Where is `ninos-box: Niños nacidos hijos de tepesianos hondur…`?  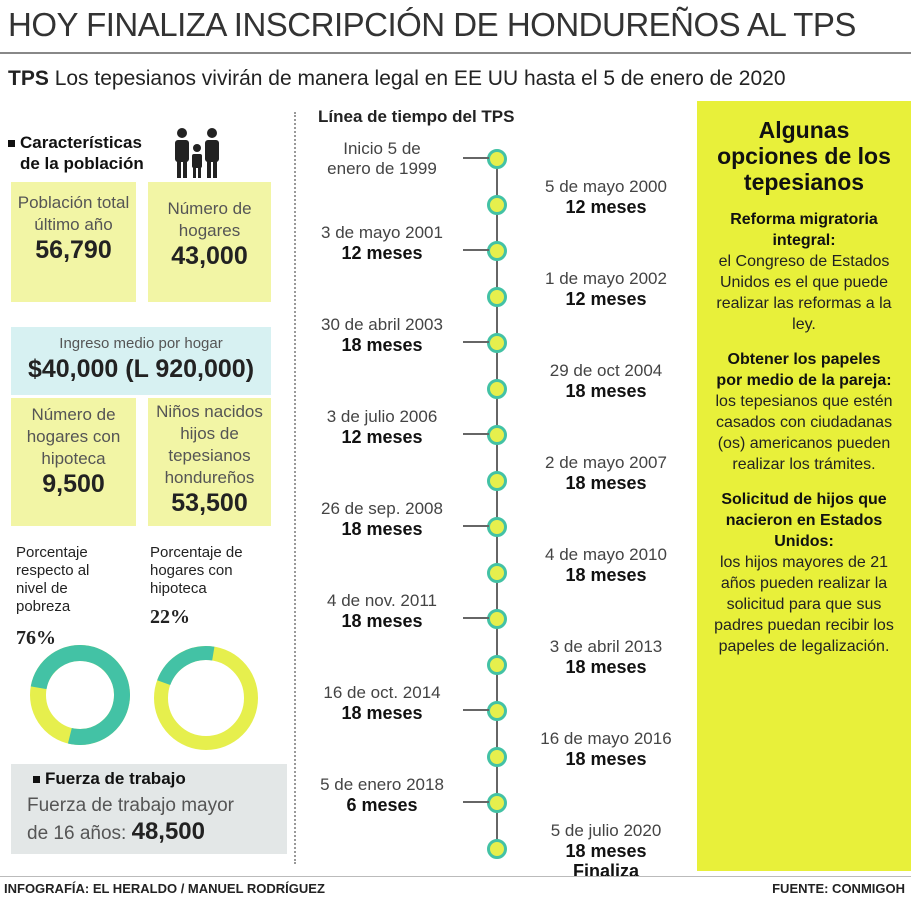
ninos-box: Niños nacidos hijos de tepesianos hondur… is located at coordinates (209, 462).